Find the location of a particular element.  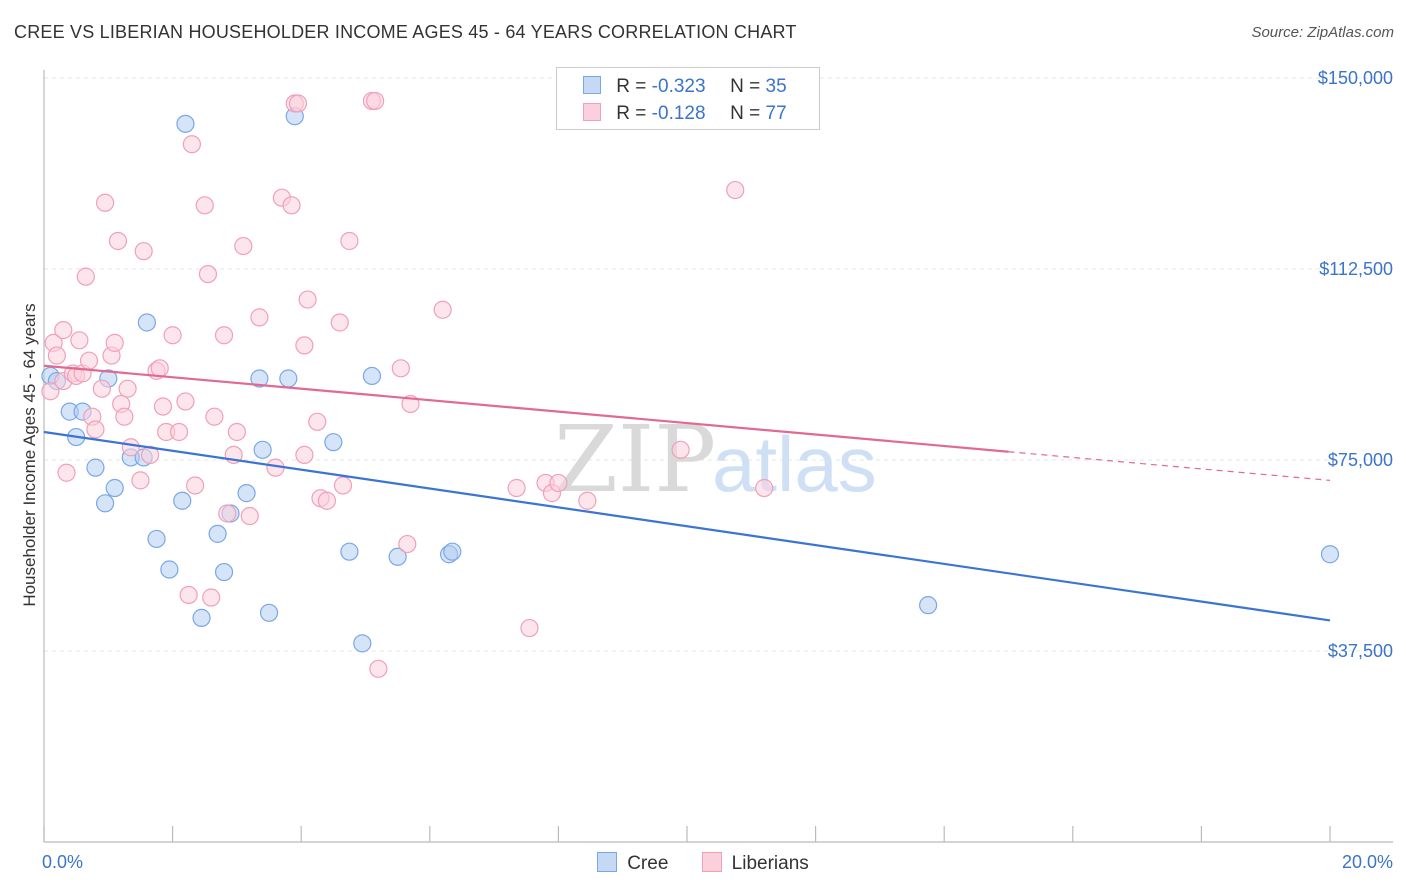

legend-row-cree: R = -0.323 N = 35 is located at coordinates (685, 87).